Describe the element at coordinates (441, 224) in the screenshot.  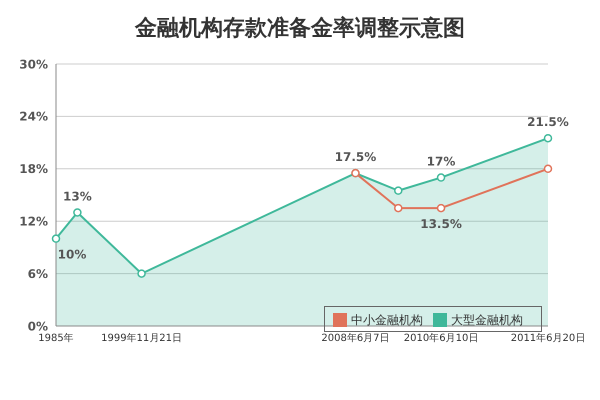
I see `data-label: 13.5%` at that location.